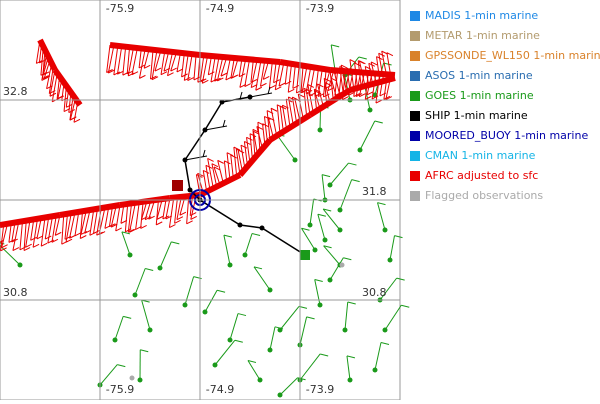  What do you see at coordinates (512, 55) in the screenshot?
I see `legend-label: GPSSONDE_WL150 1-min marine` at bounding box center [512, 55].